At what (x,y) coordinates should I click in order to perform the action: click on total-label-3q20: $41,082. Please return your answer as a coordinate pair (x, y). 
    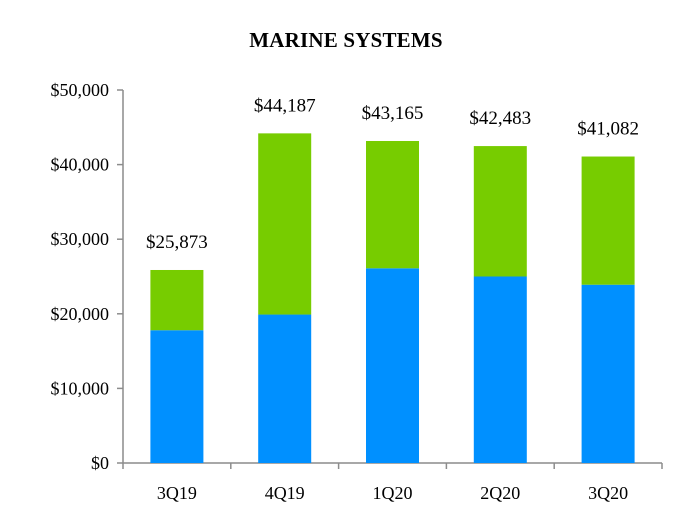
    Looking at the image, I should click on (608, 129).